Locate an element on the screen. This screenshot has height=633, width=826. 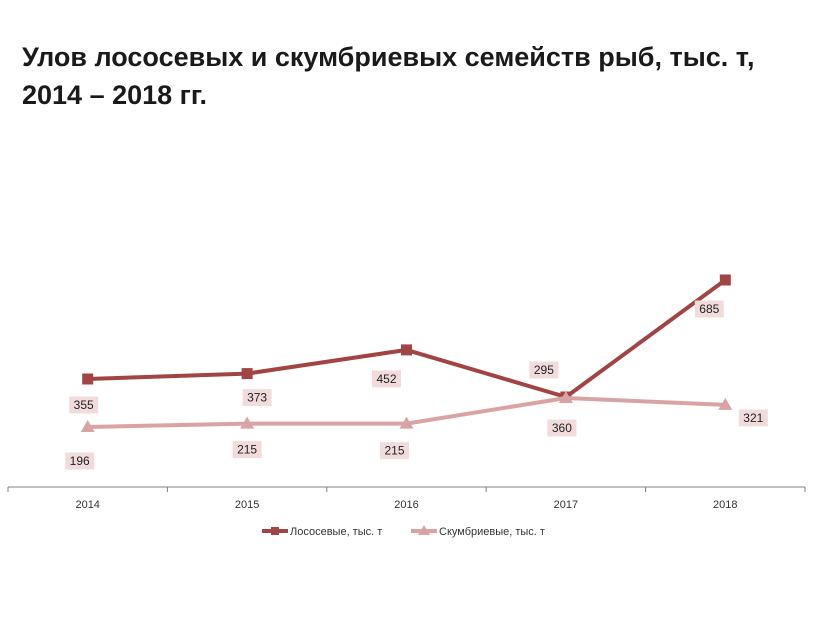
legend-label: Лососевые, тыс. т is located at coordinates (336, 532).